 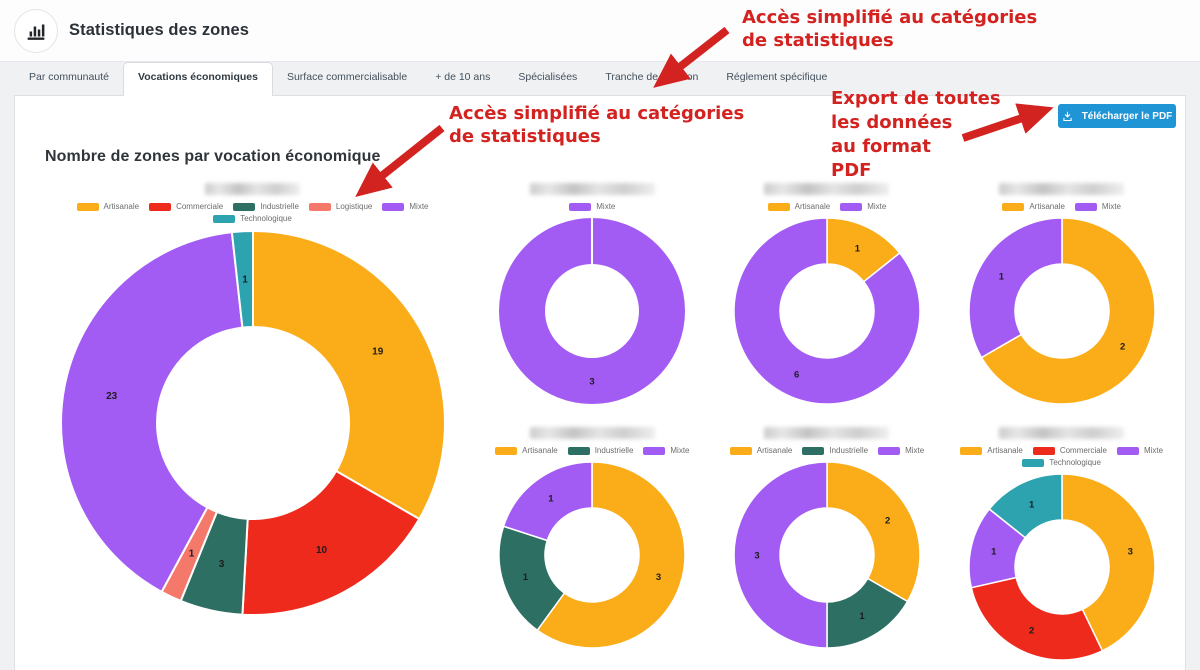 What do you see at coordinates (777, 77) in the screenshot?
I see `tab-reglement-specifique: Réglement spécifique` at bounding box center [777, 77].